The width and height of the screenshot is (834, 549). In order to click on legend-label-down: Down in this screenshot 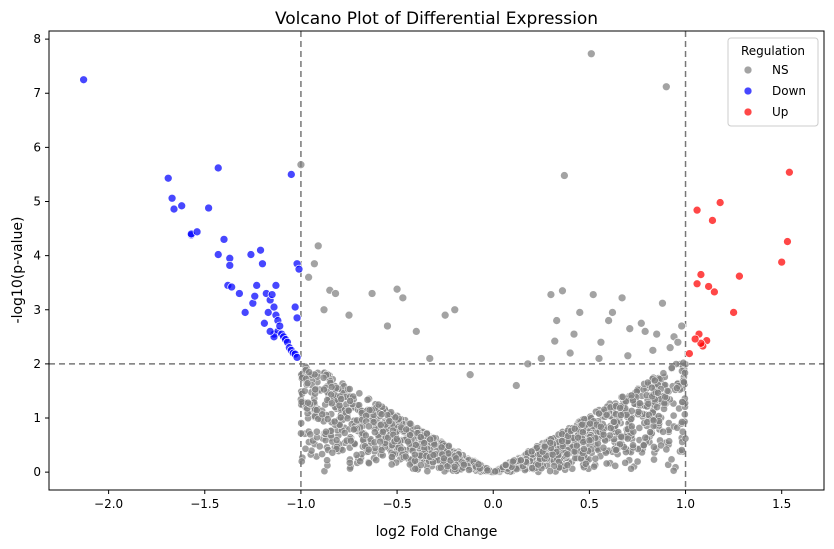, I will do `click(789, 91)`.